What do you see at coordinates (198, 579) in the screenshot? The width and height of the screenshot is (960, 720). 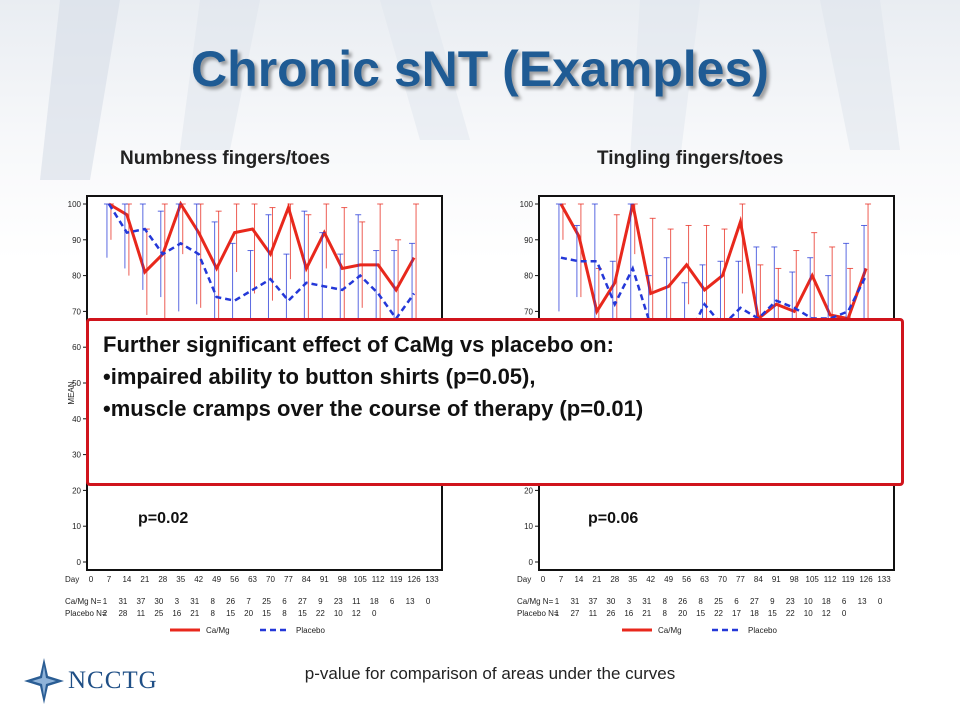 I see `x-tick-label: 42` at bounding box center [198, 579].